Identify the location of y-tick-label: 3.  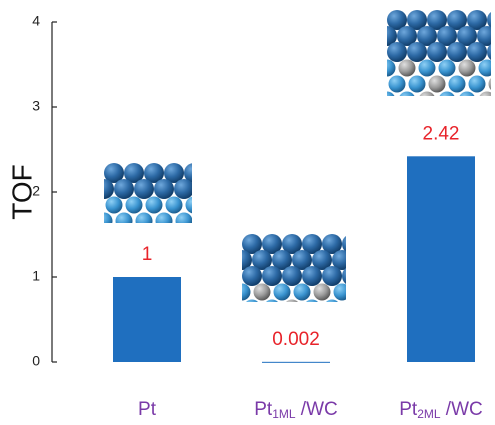
(36, 106).